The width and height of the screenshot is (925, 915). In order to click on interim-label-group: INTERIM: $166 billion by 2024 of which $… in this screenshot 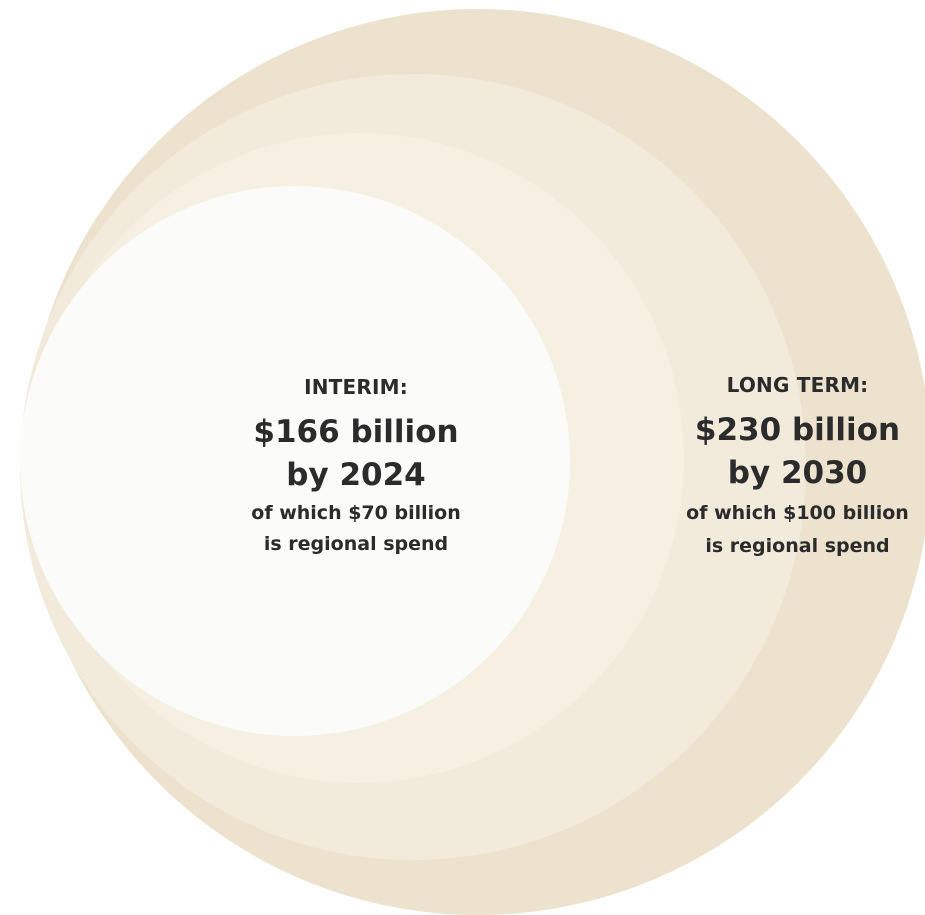, I will do `click(356, 467)`.